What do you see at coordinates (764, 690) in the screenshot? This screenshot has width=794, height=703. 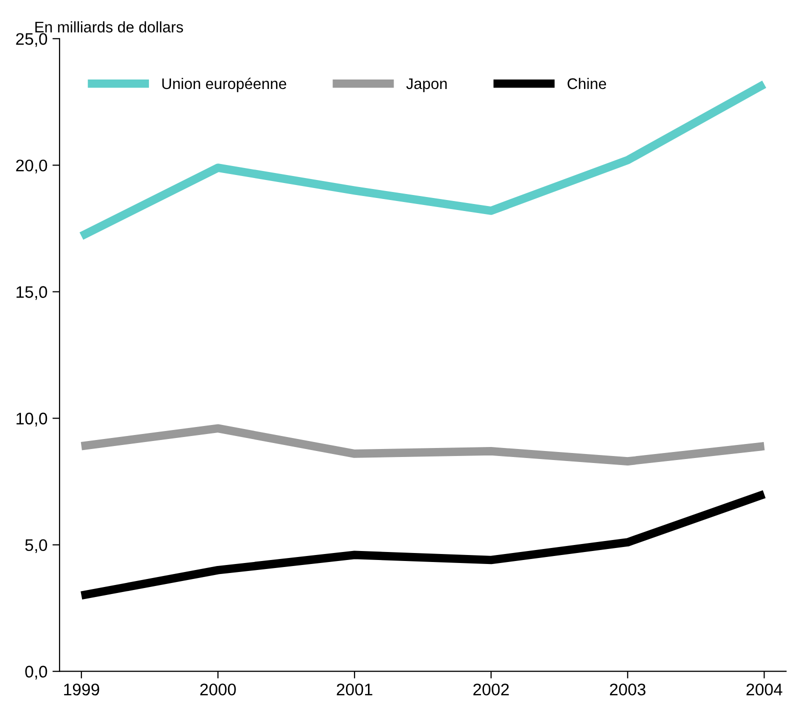 I see `x-tick-label: 2004` at bounding box center [764, 690].